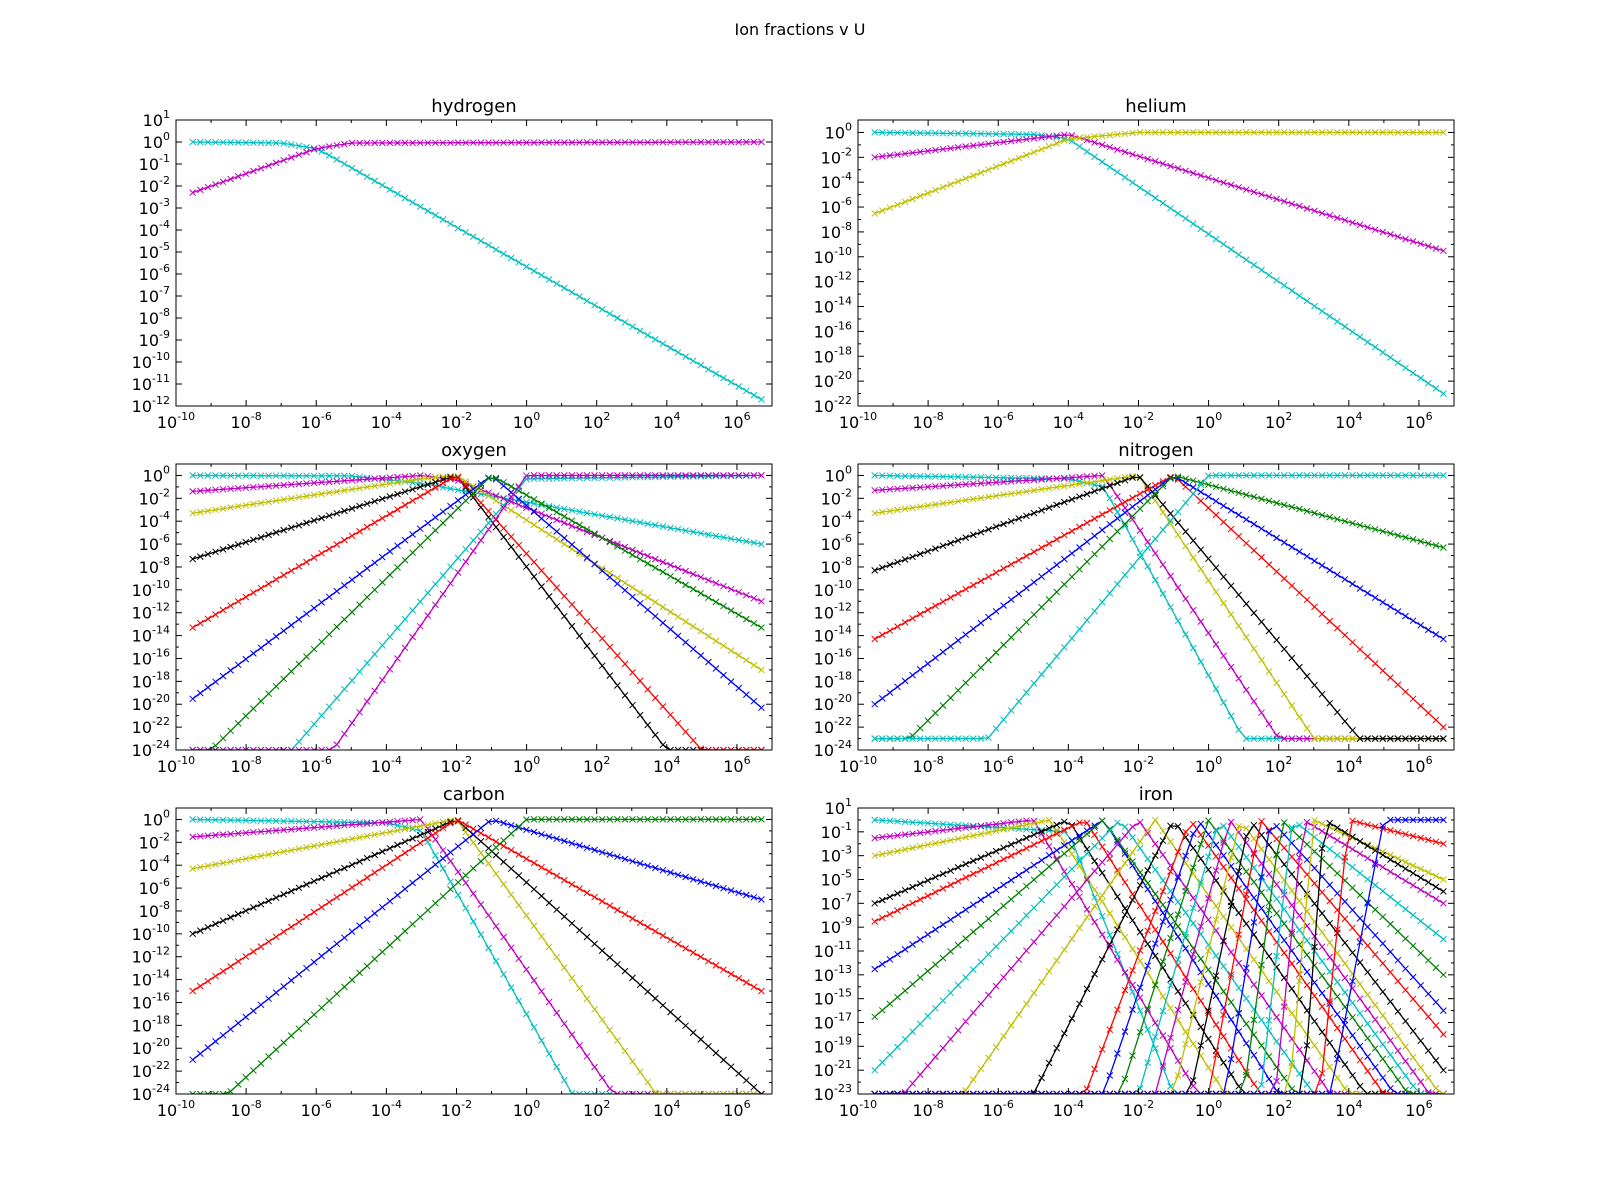 The width and height of the screenshot is (1600, 1200). What do you see at coordinates (151, 635) in the screenshot?
I see `y-tick-label: 10⁻¹⁴` at bounding box center [151, 635].